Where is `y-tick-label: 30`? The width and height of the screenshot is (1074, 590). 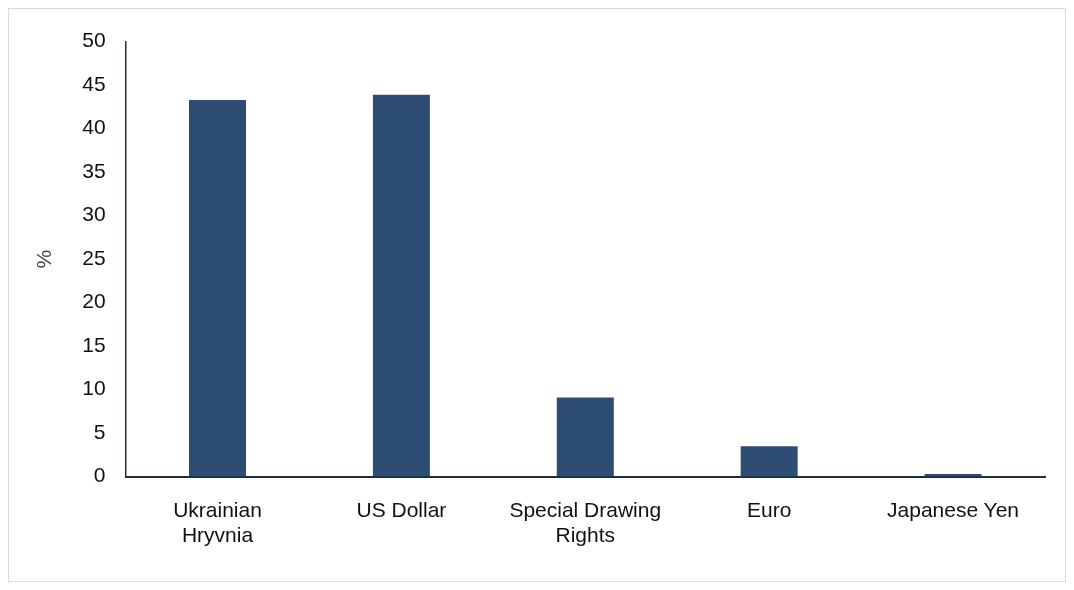 y-tick-label: 30 is located at coordinates (94, 214).